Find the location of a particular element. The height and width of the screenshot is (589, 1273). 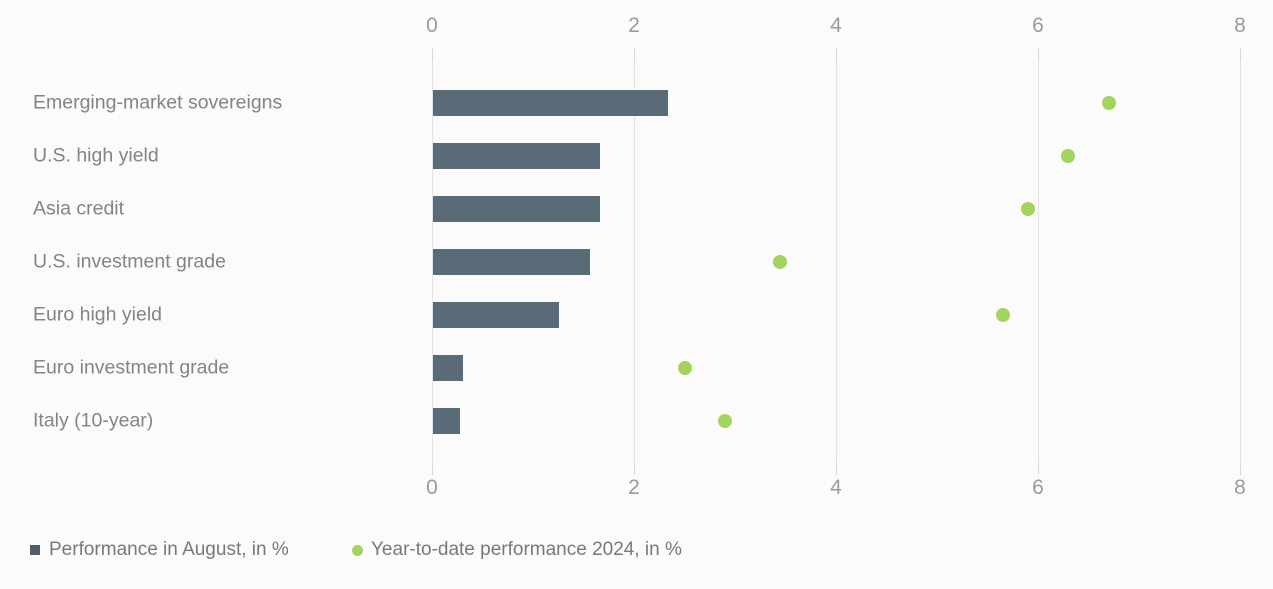

category-label: Euro high yield is located at coordinates (97, 314).